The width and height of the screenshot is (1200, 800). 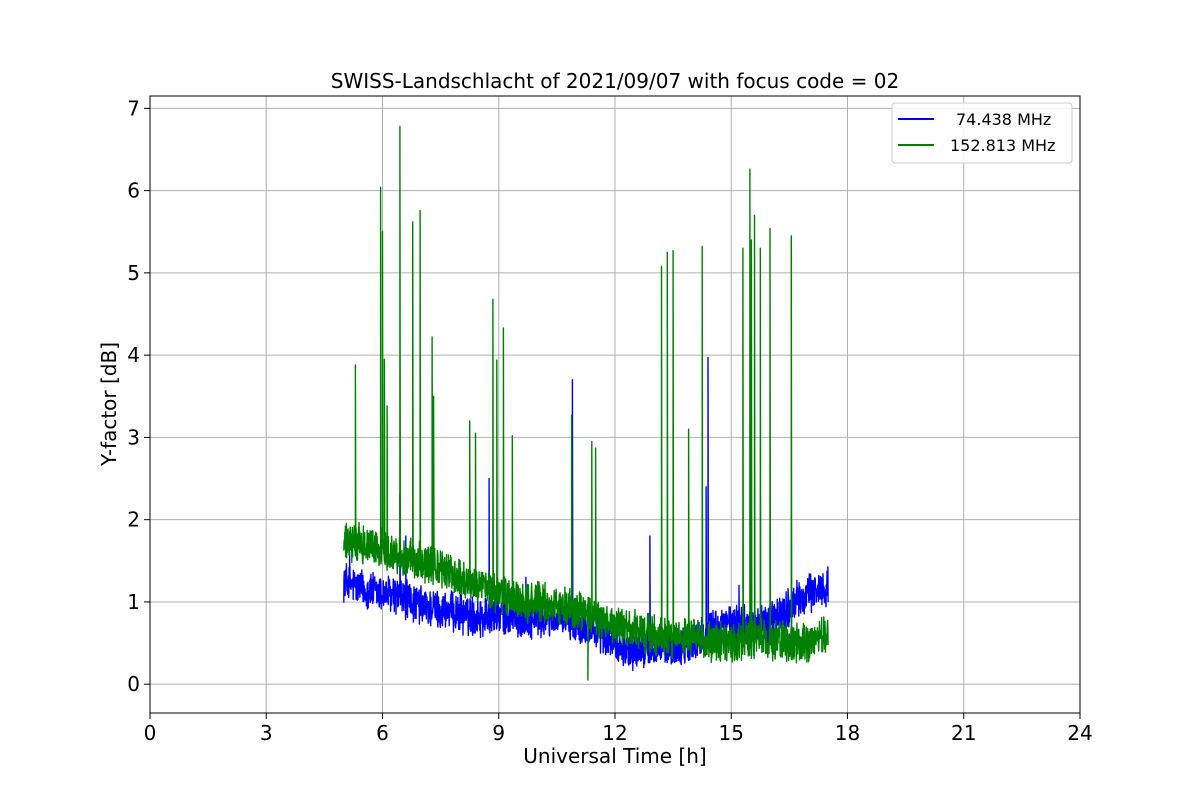 What do you see at coordinates (266, 733) in the screenshot?
I see `x-tick-label: 3` at bounding box center [266, 733].